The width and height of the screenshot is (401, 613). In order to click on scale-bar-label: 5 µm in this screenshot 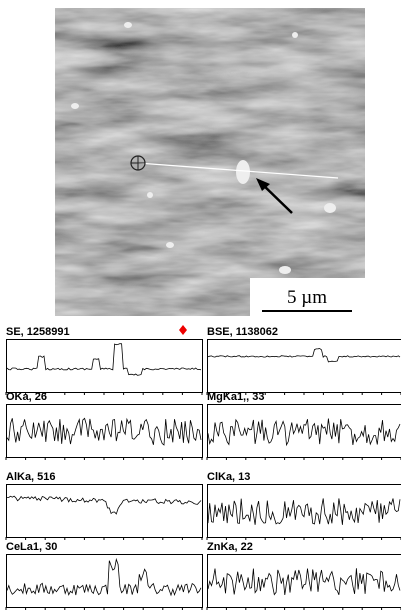, I will do `click(307, 297)`.